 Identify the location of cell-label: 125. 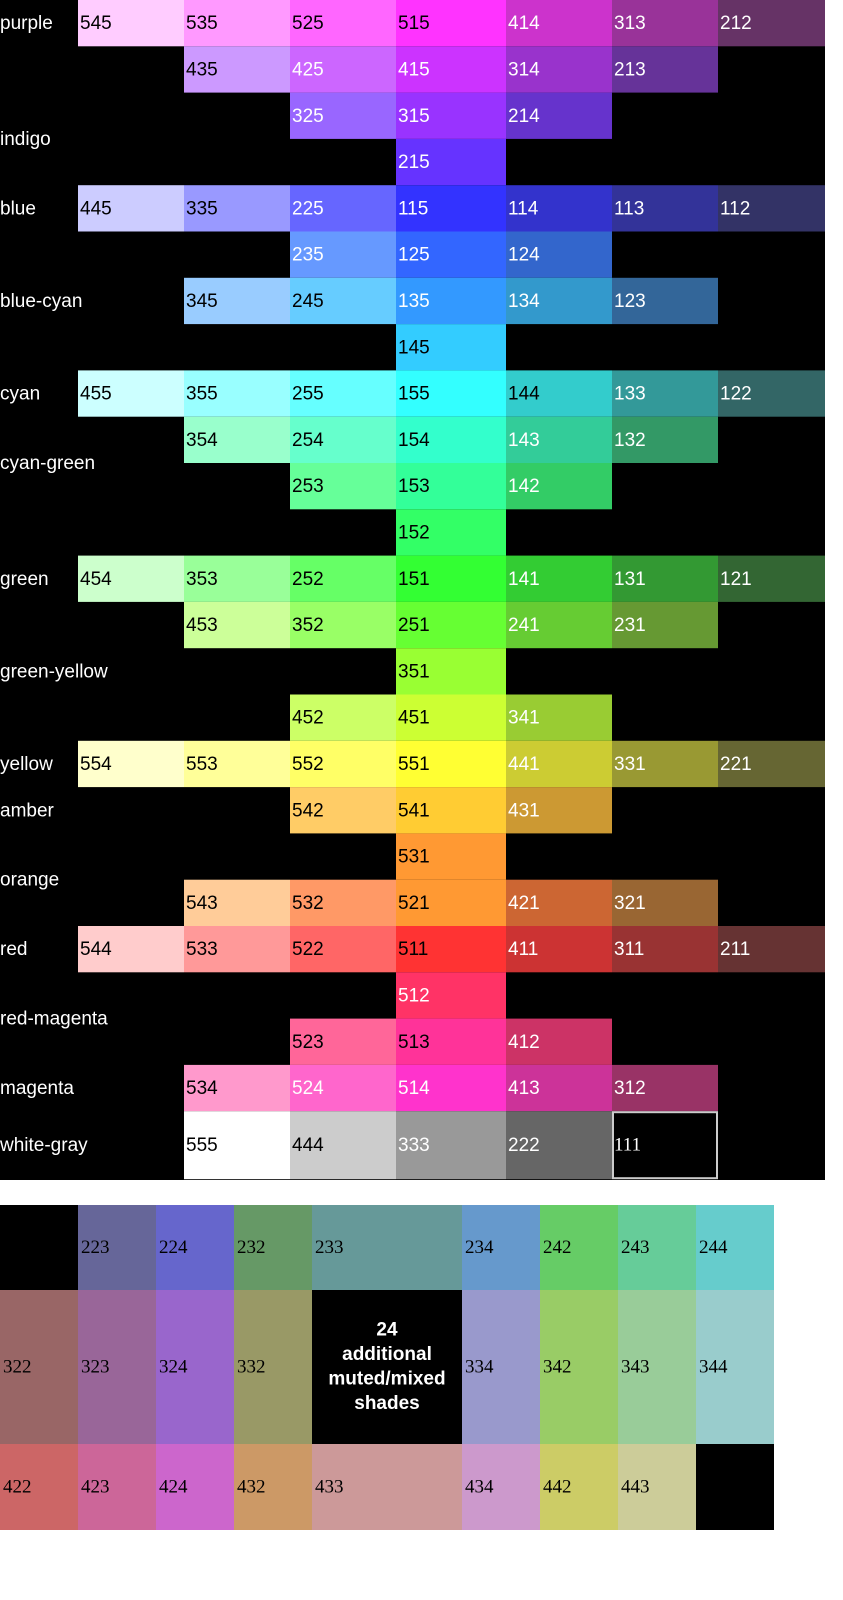
(414, 255).